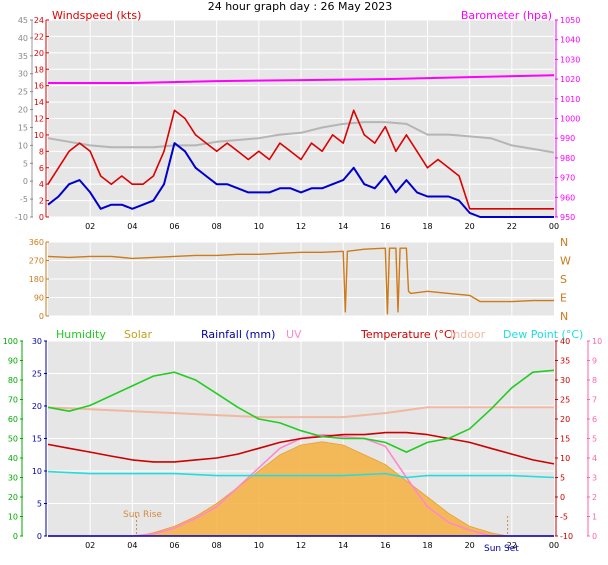 The image size is (608, 565). What do you see at coordinates (570, 59) in the screenshot?
I see `barometer-tick-label: 1030` at bounding box center [570, 59].